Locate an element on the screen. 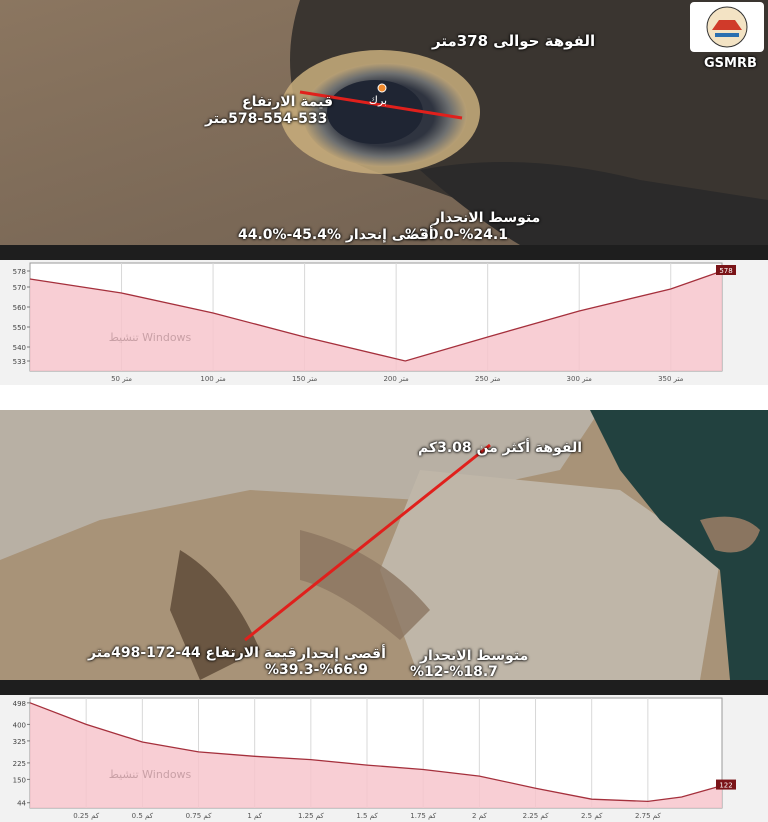  x-tick-label: 0.75 كم is located at coordinates (199, 816).